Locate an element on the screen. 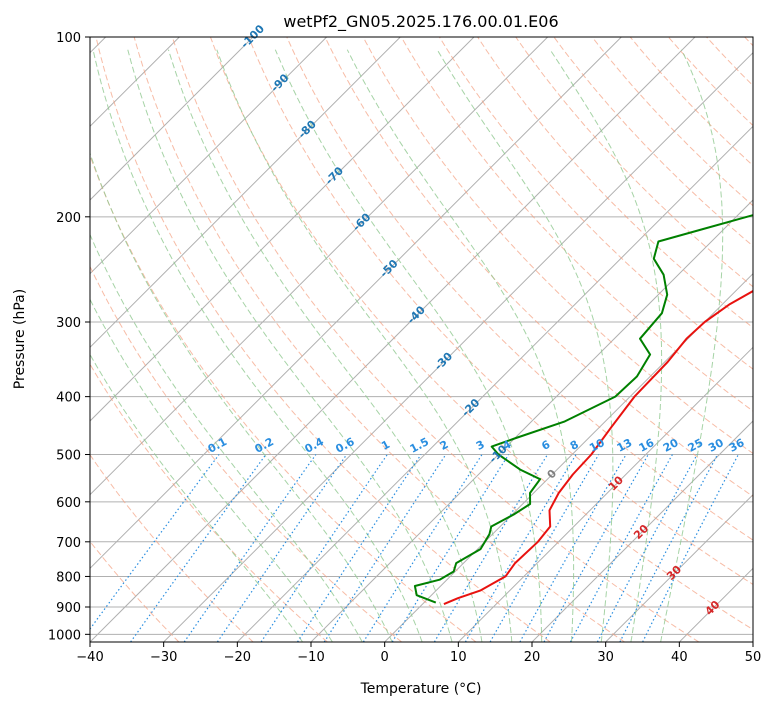 Image resolution: width=775 pixels, height=708 pixels. mixing-ratio-label: 25 is located at coordinates (696, 445).